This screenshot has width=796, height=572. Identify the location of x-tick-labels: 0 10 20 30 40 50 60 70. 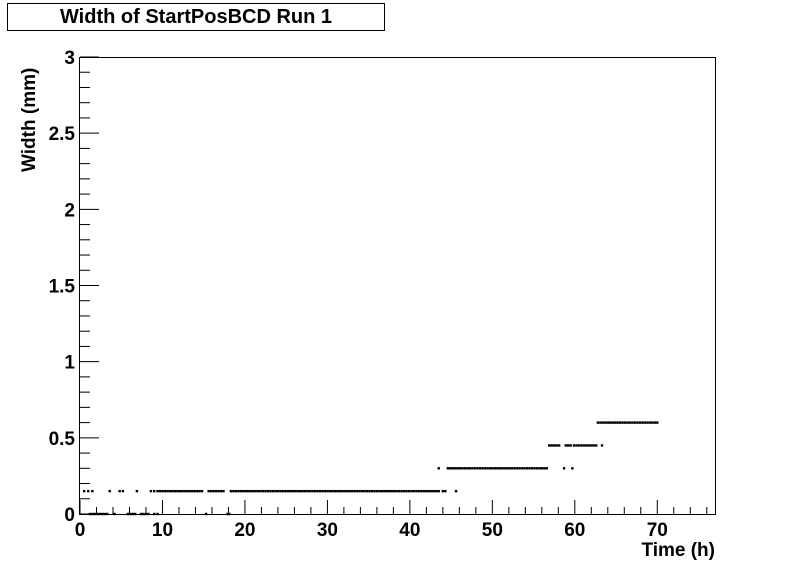
(371, 530).